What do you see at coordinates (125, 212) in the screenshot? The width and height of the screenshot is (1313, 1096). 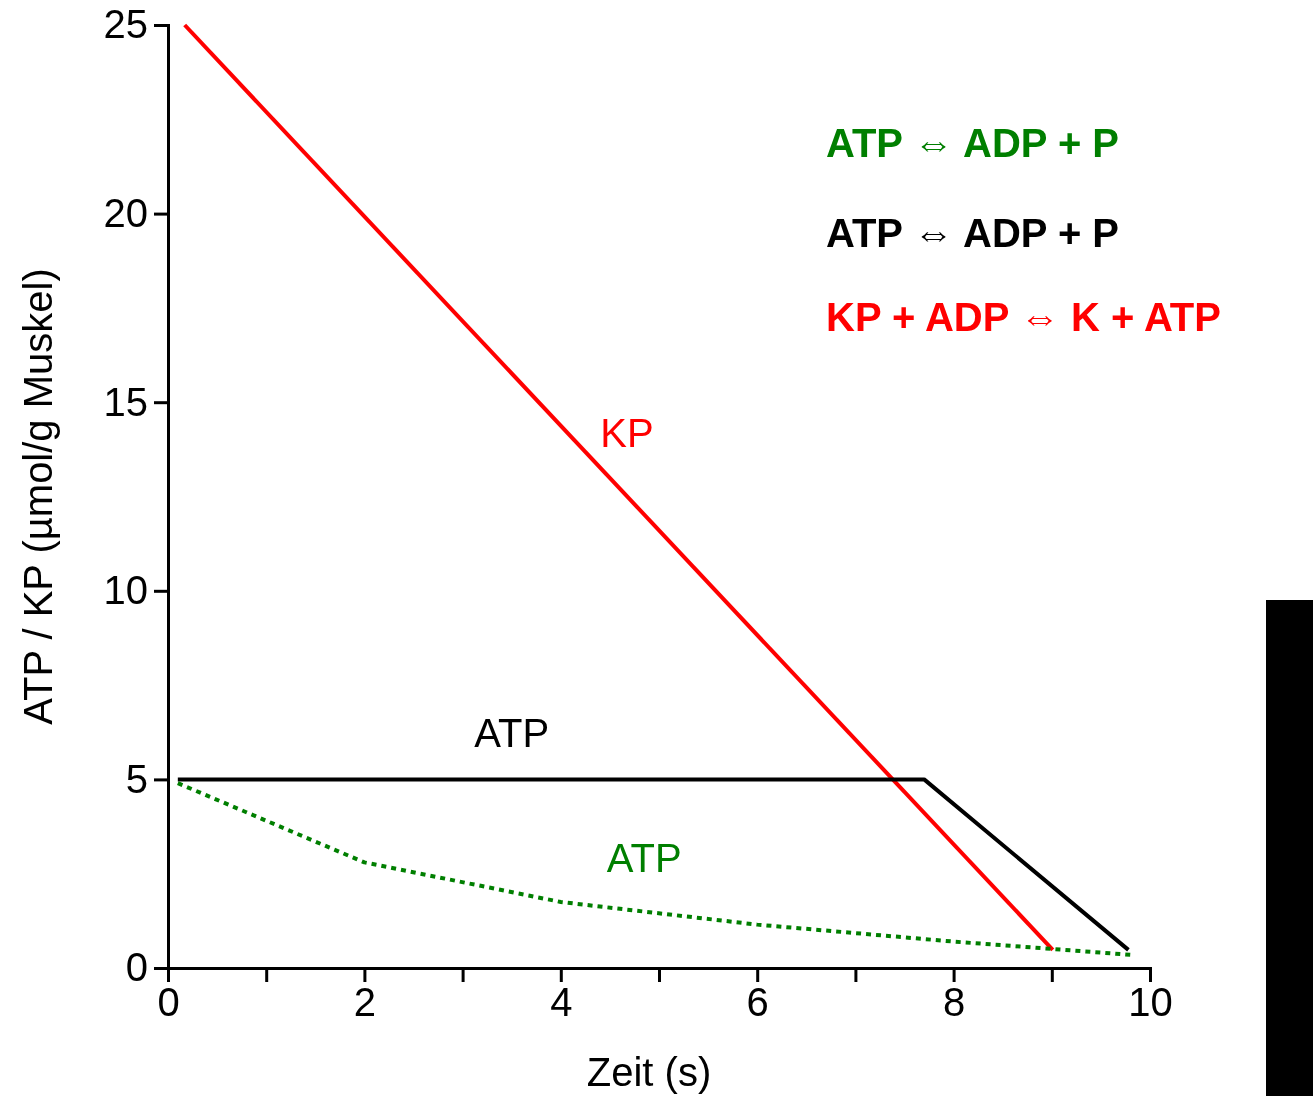 I see `y-tick-label: 20` at bounding box center [125, 212].